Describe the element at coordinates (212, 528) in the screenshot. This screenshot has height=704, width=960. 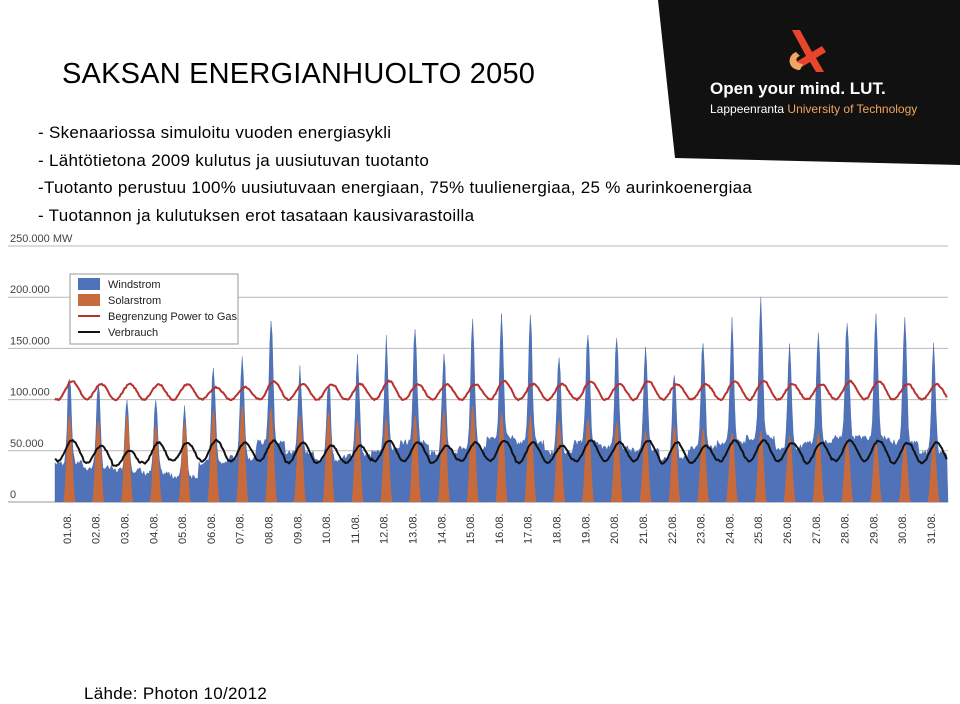
I see `x-tick-label: 06.08.` at that location.